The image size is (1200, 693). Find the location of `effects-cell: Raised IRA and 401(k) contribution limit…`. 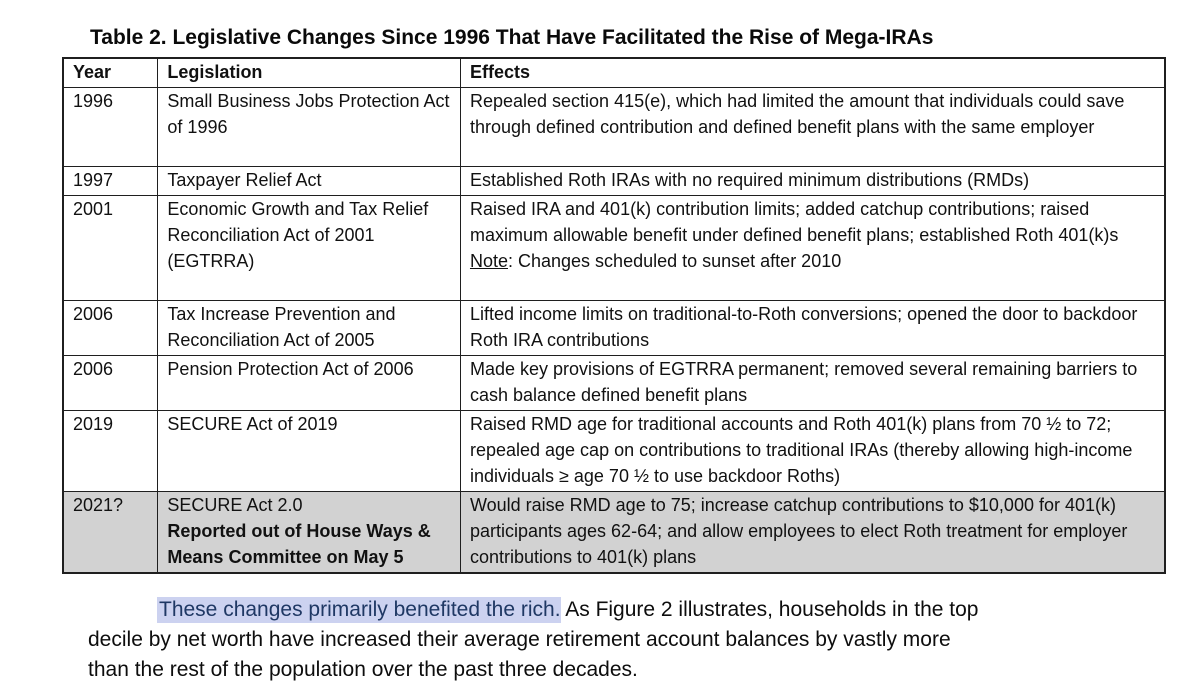

effects-cell: Raised IRA and 401(k) contribution limit… is located at coordinates (812, 248).